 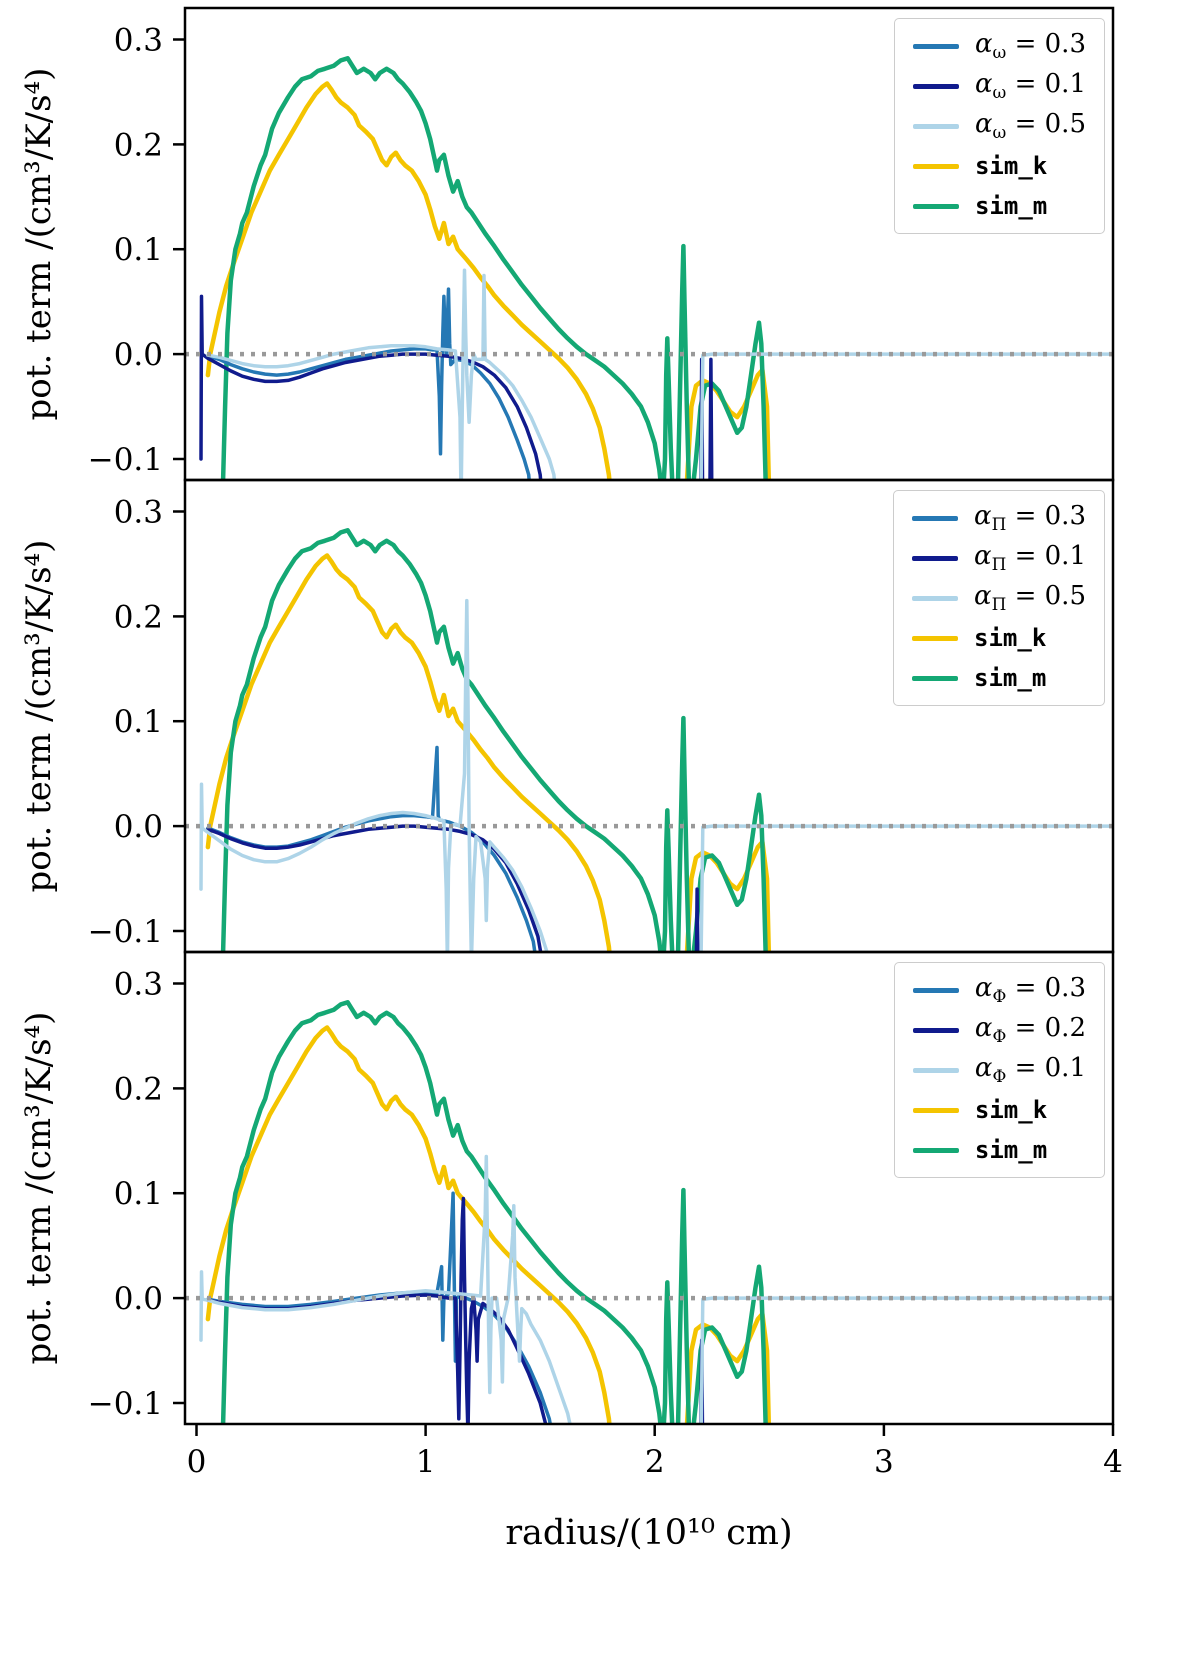 What do you see at coordinates (1030, 558) in the screenshot?
I see `legend-label: αΠ = 0.1` at bounding box center [1030, 558].